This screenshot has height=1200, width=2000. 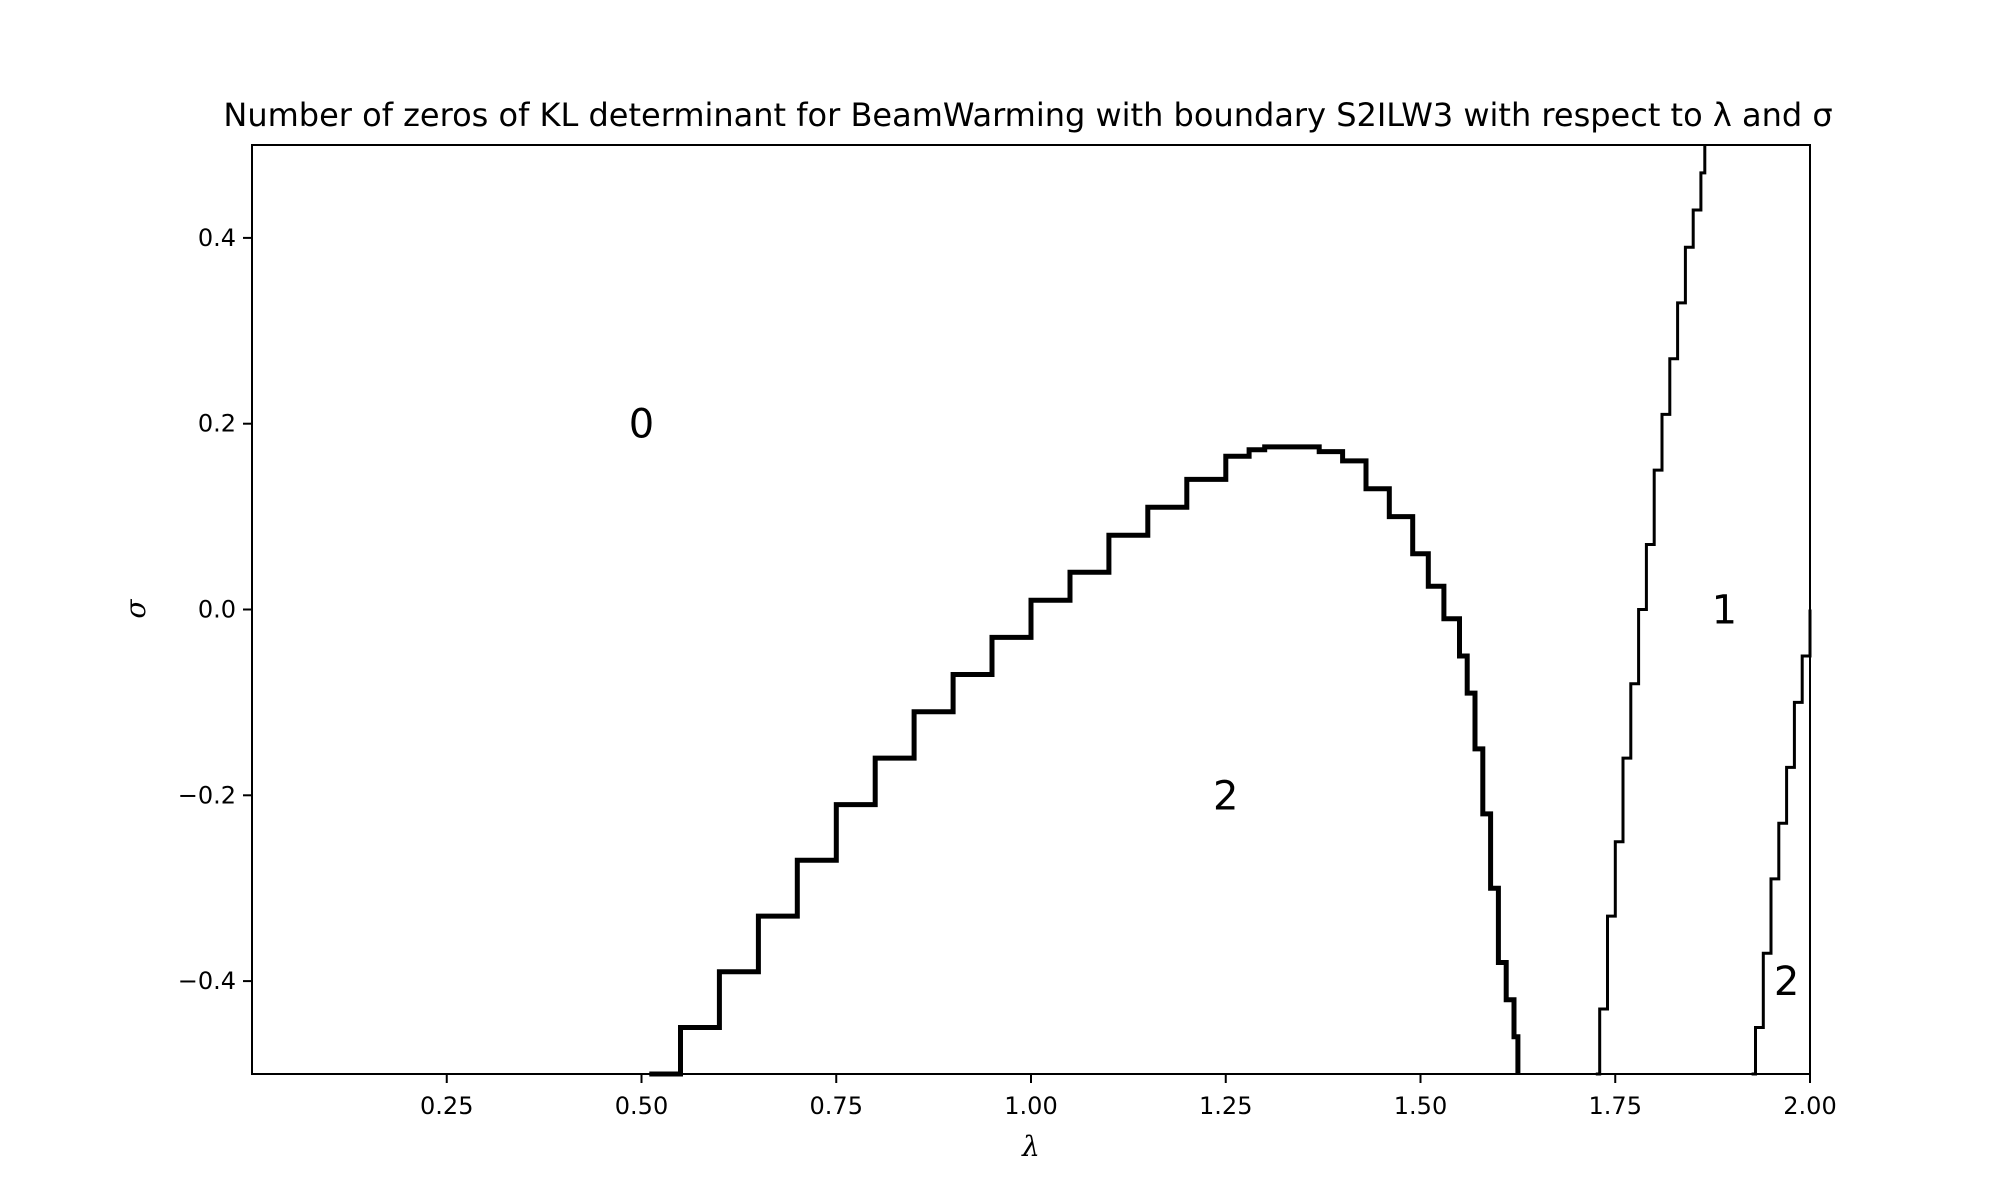 What do you see at coordinates (1809, 1106) in the screenshot?
I see `x-tick-label: 2.00` at bounding box center [1809, 1106].